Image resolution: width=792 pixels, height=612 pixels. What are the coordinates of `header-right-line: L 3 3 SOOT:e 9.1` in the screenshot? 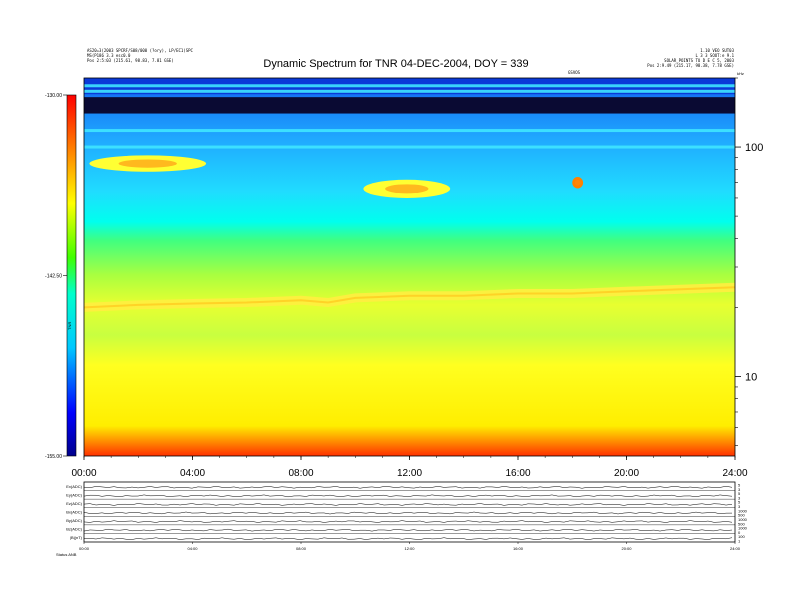 It's located at (714, 55).